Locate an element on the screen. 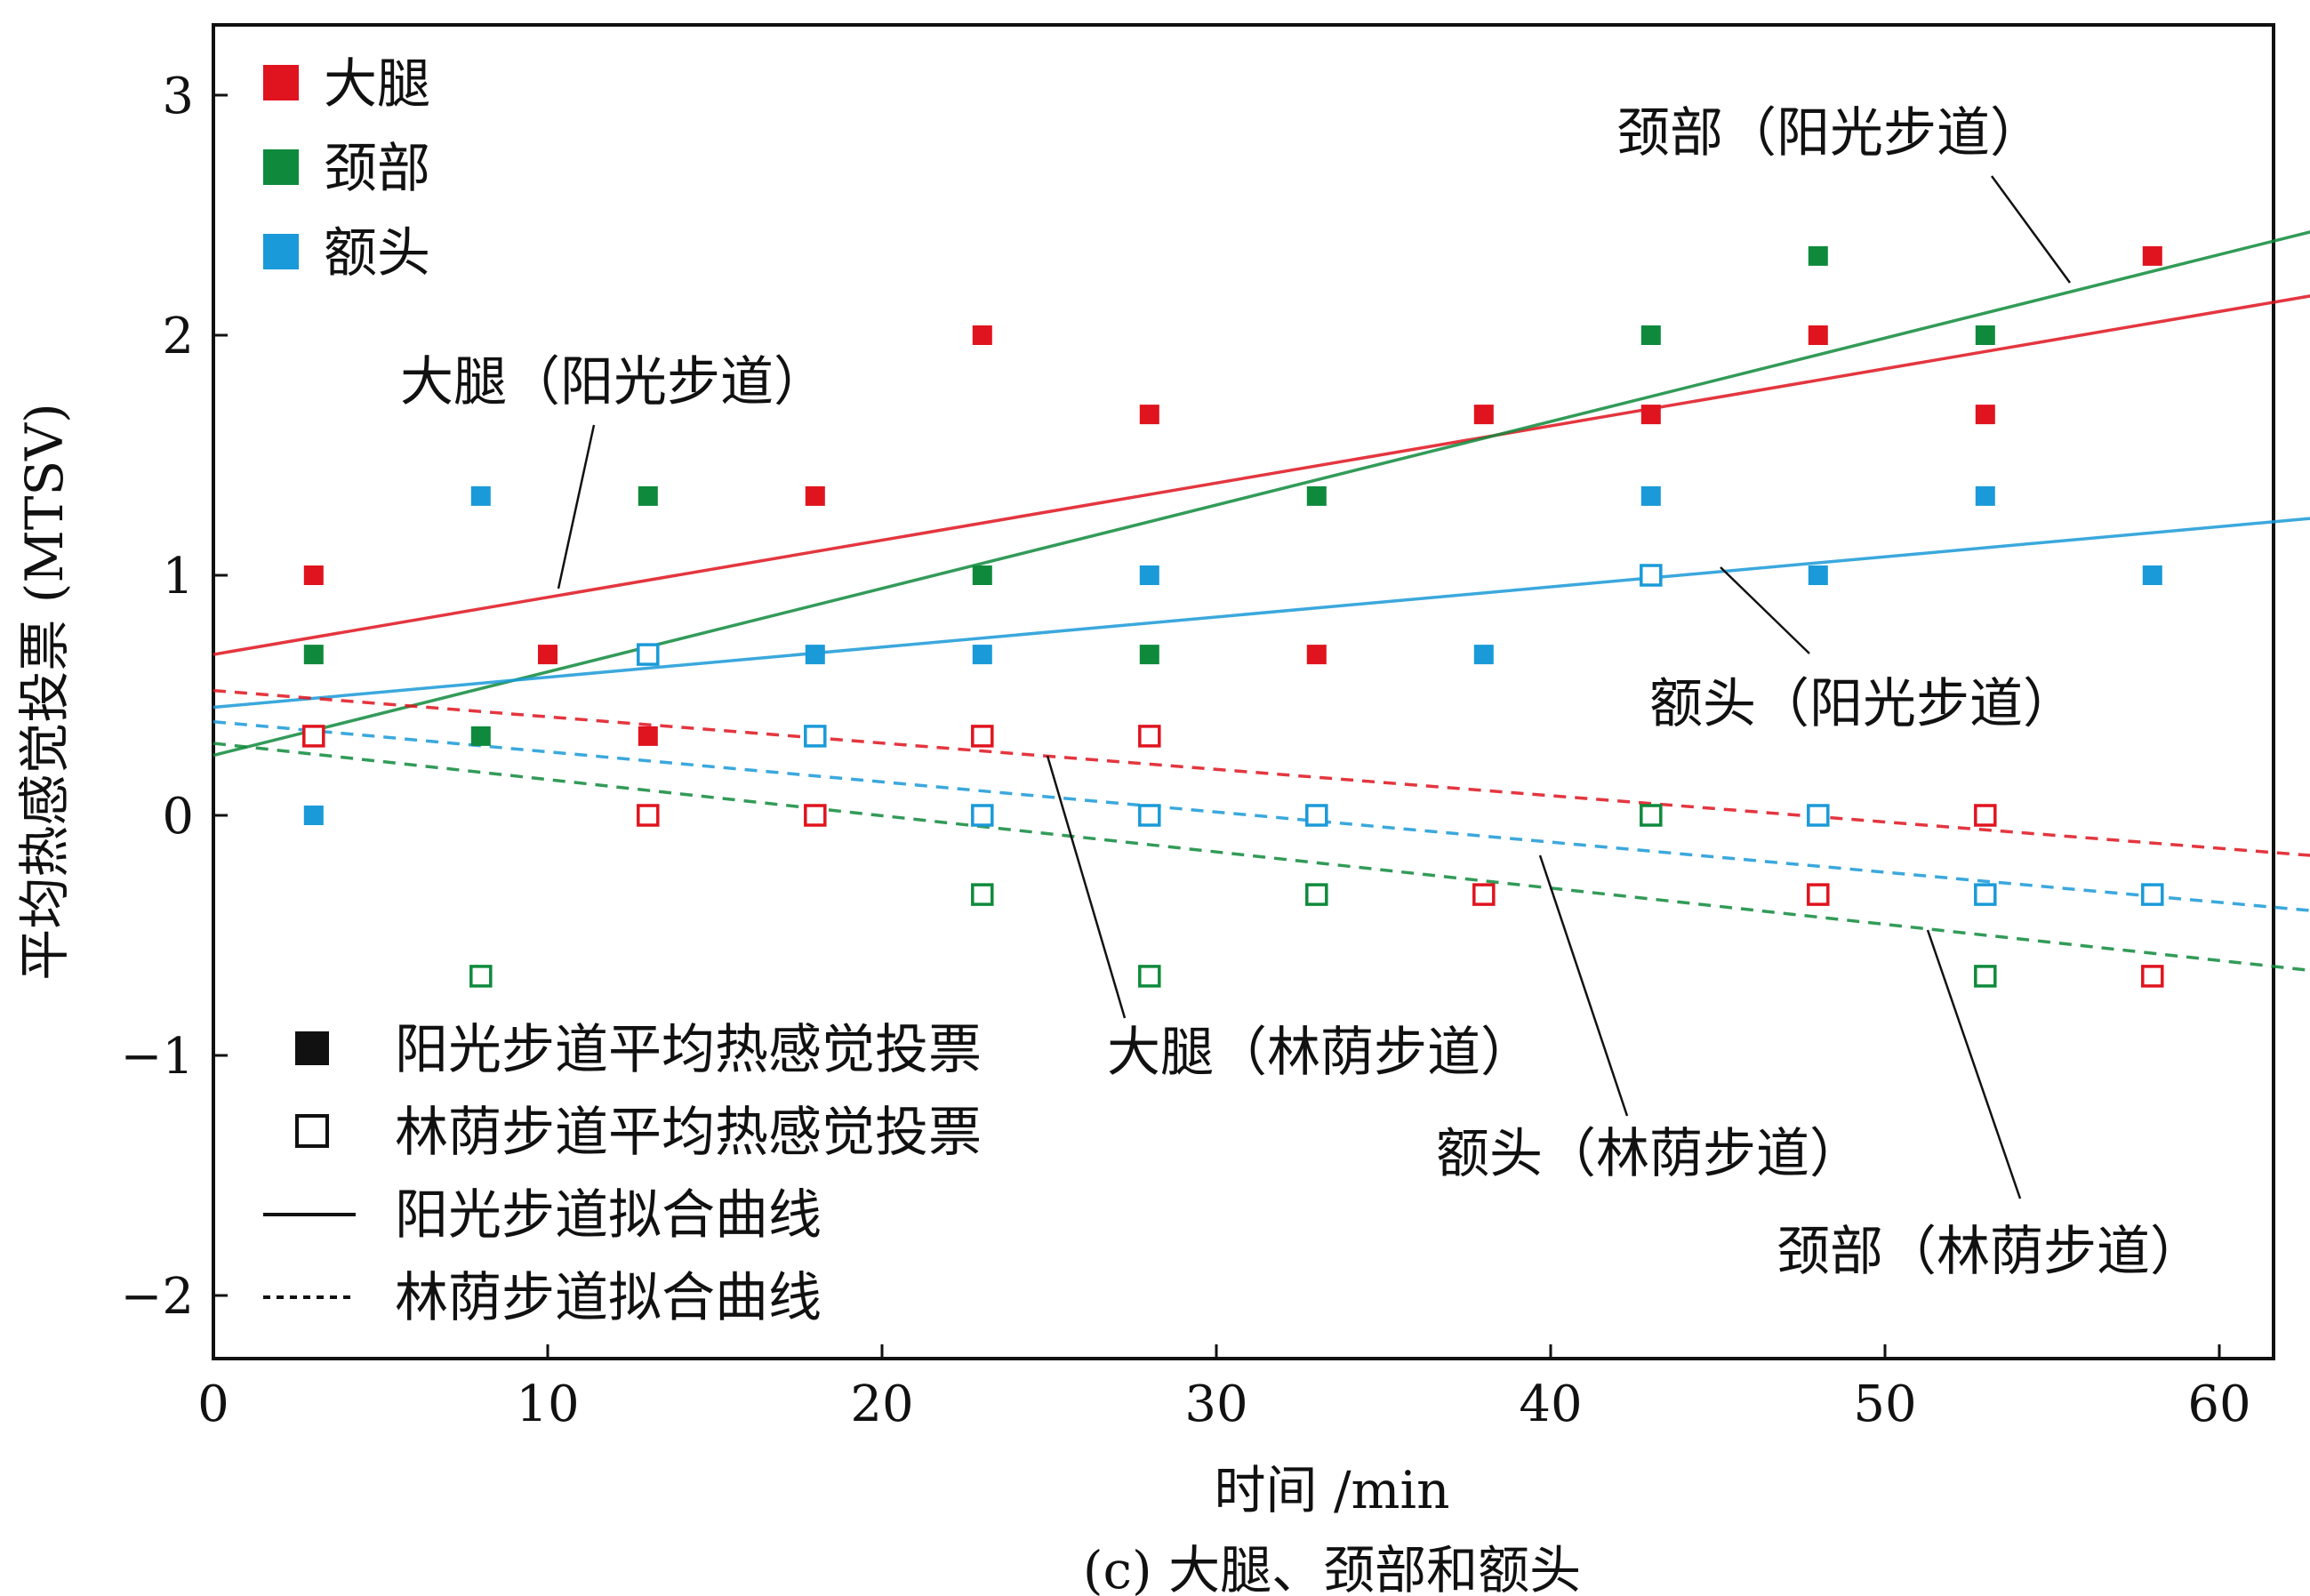 The height and width of the screenshot is (1596, 2310). legend-route-label: 林荫步道拟合曲线 is located at coordinates (609, 1298).